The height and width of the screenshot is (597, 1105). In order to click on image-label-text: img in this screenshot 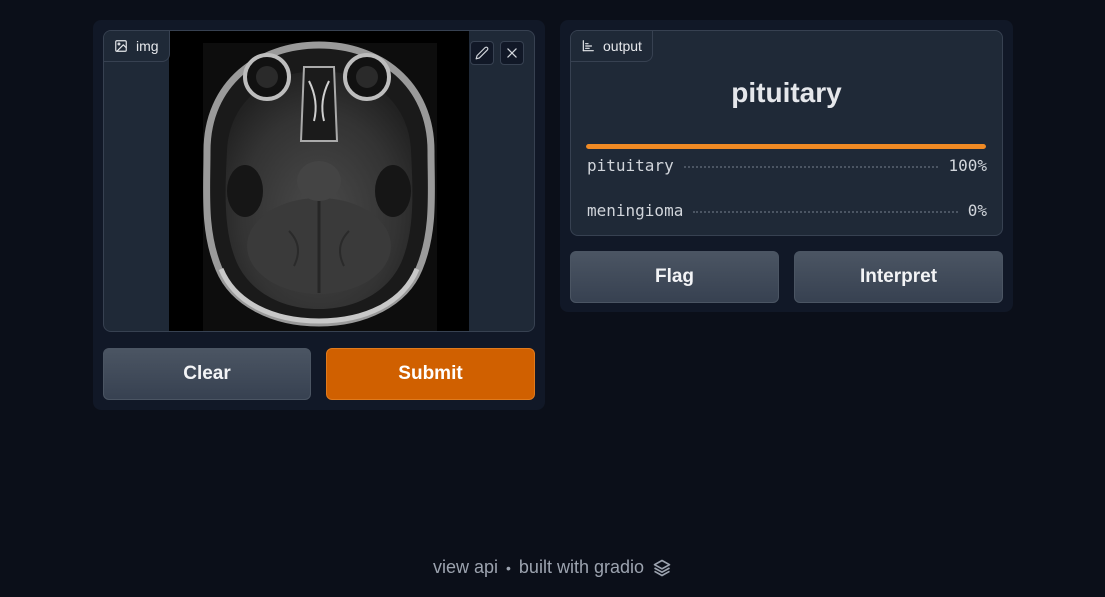, I will do `click(147, 46)`.